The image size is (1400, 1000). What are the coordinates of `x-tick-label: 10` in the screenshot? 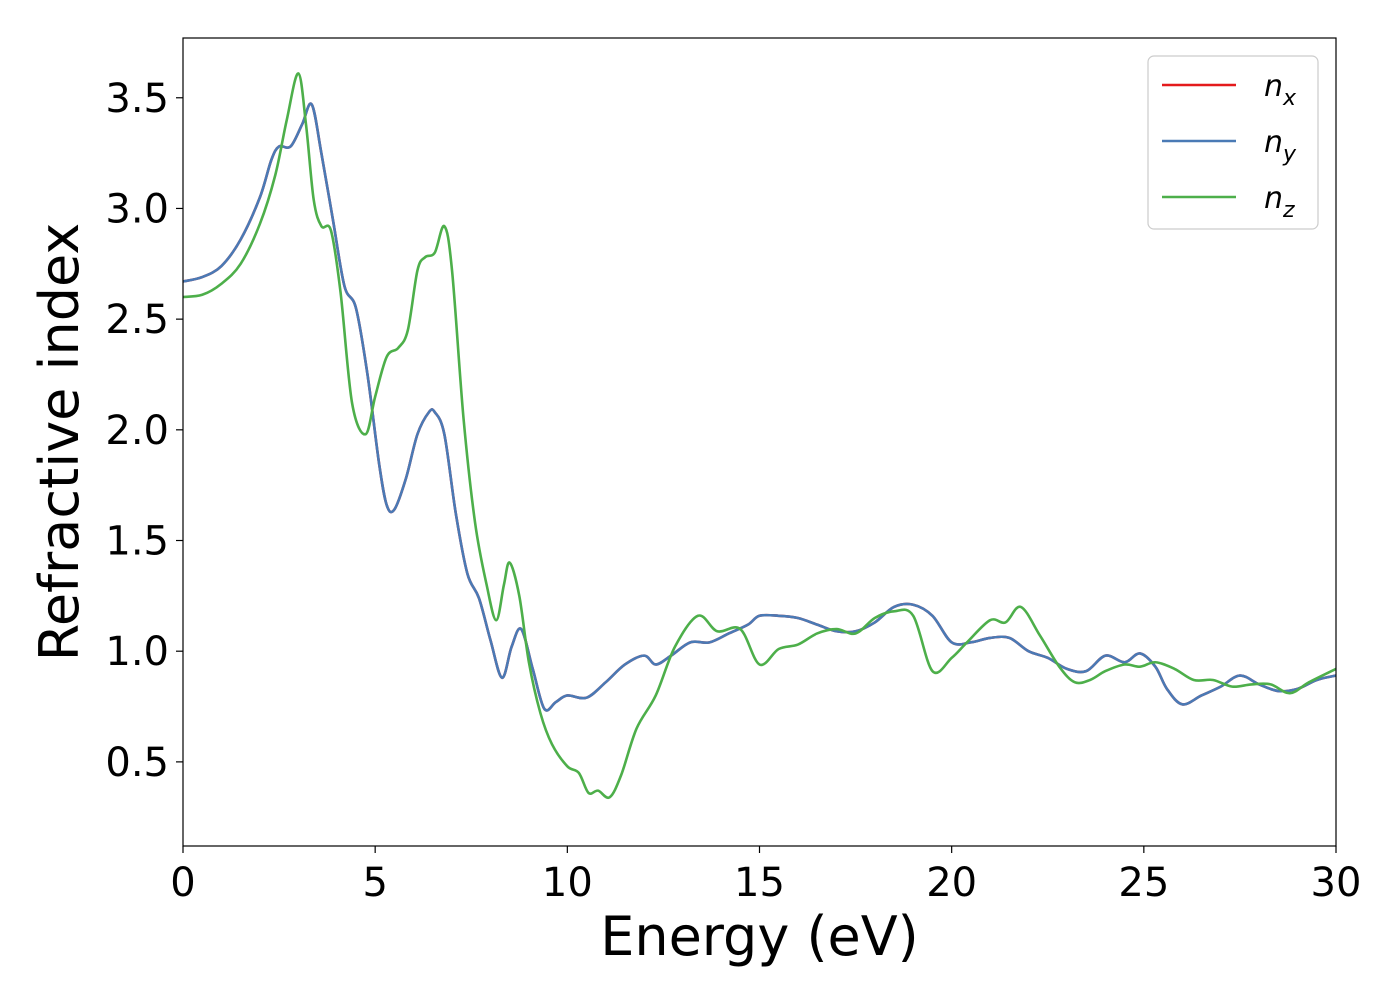 It's located at (567, 883).